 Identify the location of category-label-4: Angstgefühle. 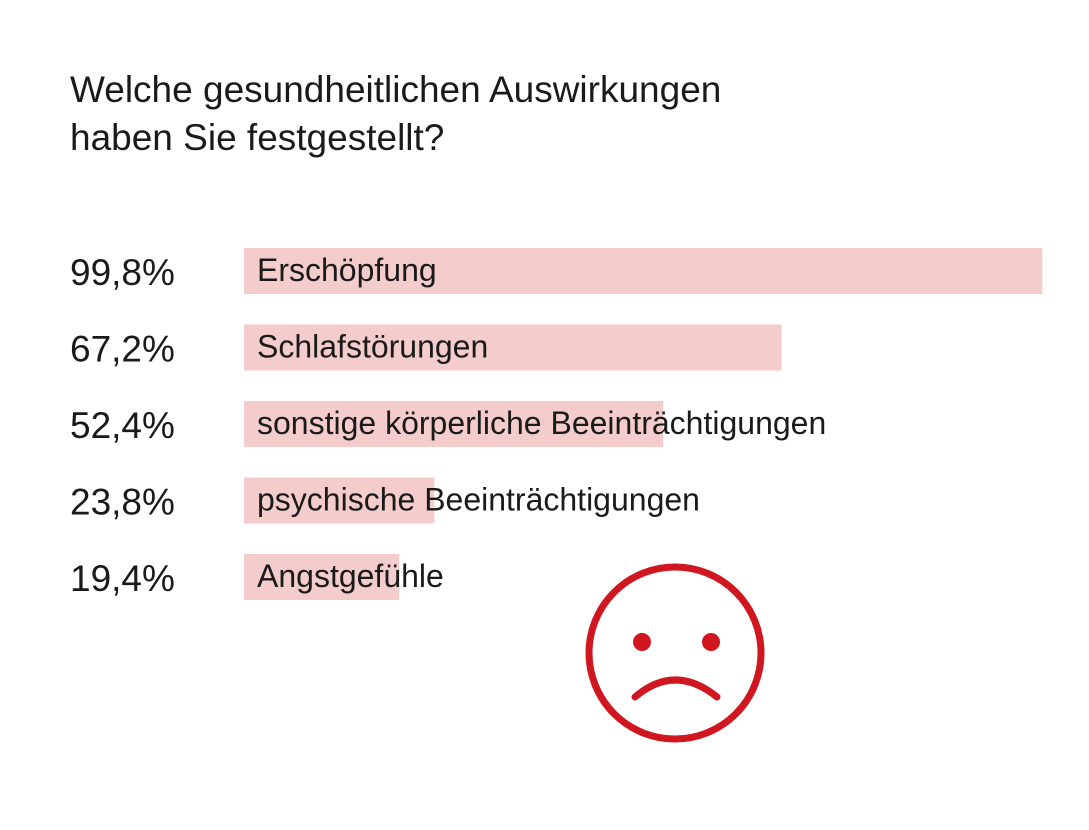
(350, 576).